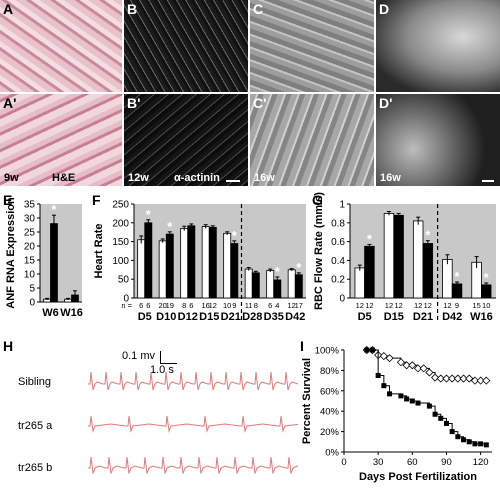 The image size is (500, 488). I want to click on ecg-scale-bar, so click(168, 357).